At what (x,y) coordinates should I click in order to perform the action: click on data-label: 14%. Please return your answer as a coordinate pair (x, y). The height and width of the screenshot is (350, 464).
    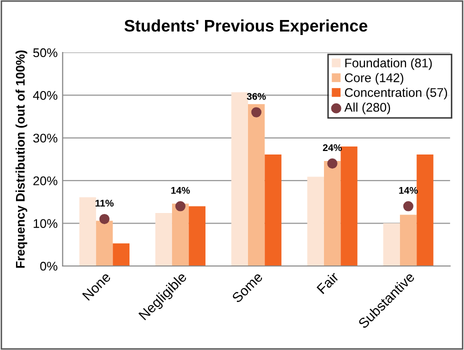
    Looking at the image, I should click on (180, 190).